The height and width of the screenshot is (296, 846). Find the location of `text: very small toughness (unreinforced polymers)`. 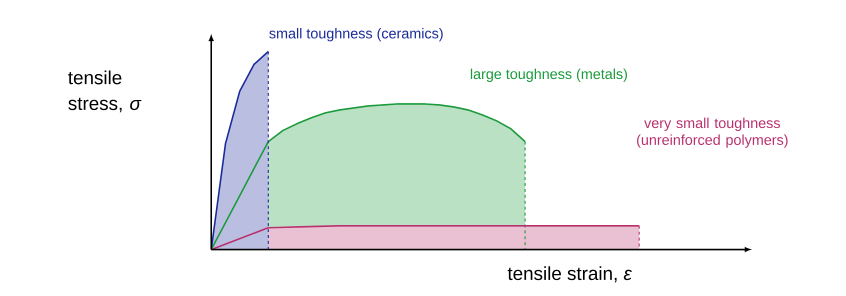

text: very small toughness (unreinforced polymers) is located at coordinates (712, 133).